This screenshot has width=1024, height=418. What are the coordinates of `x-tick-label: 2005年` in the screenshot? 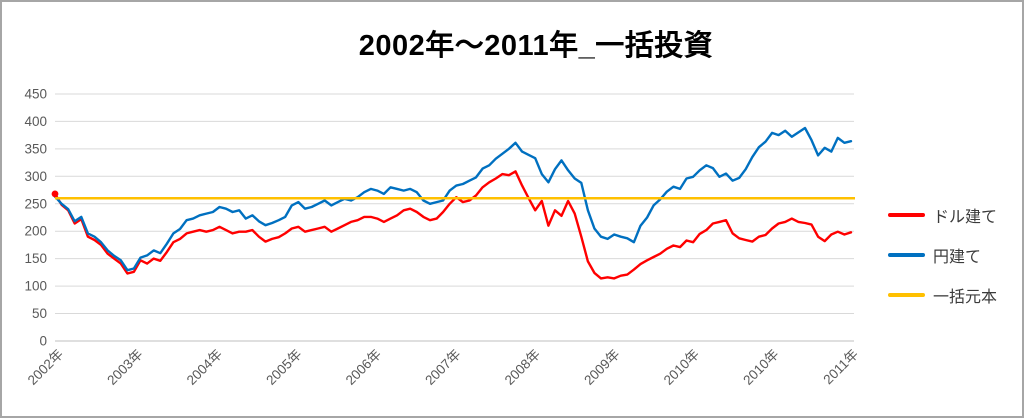 It's located at (283, 367).